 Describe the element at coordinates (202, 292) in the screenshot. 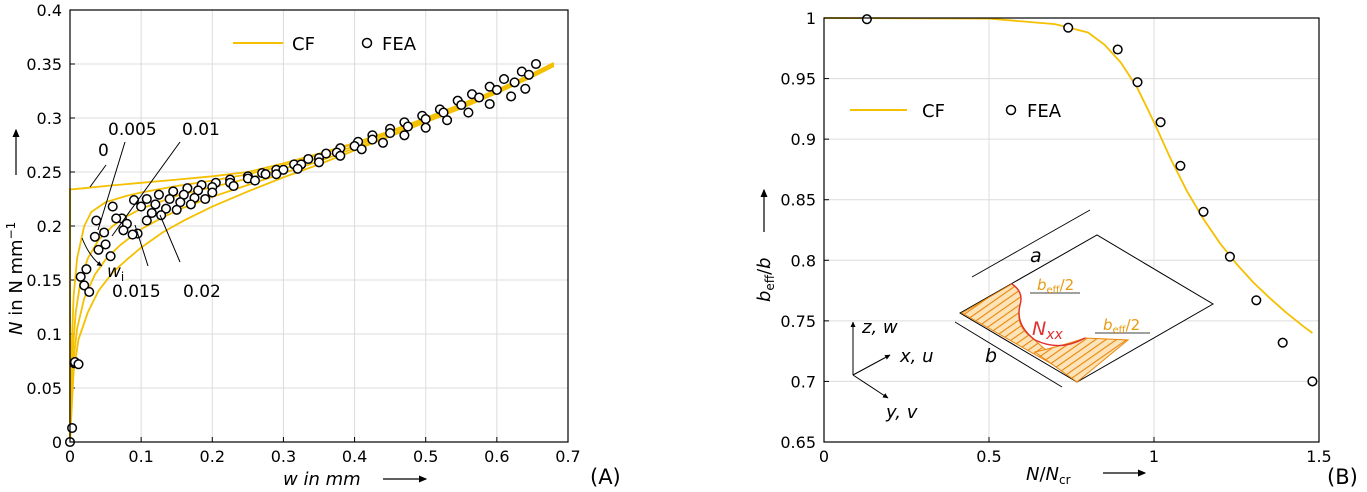

I see `annotation-0-02: 0.02` at that location.